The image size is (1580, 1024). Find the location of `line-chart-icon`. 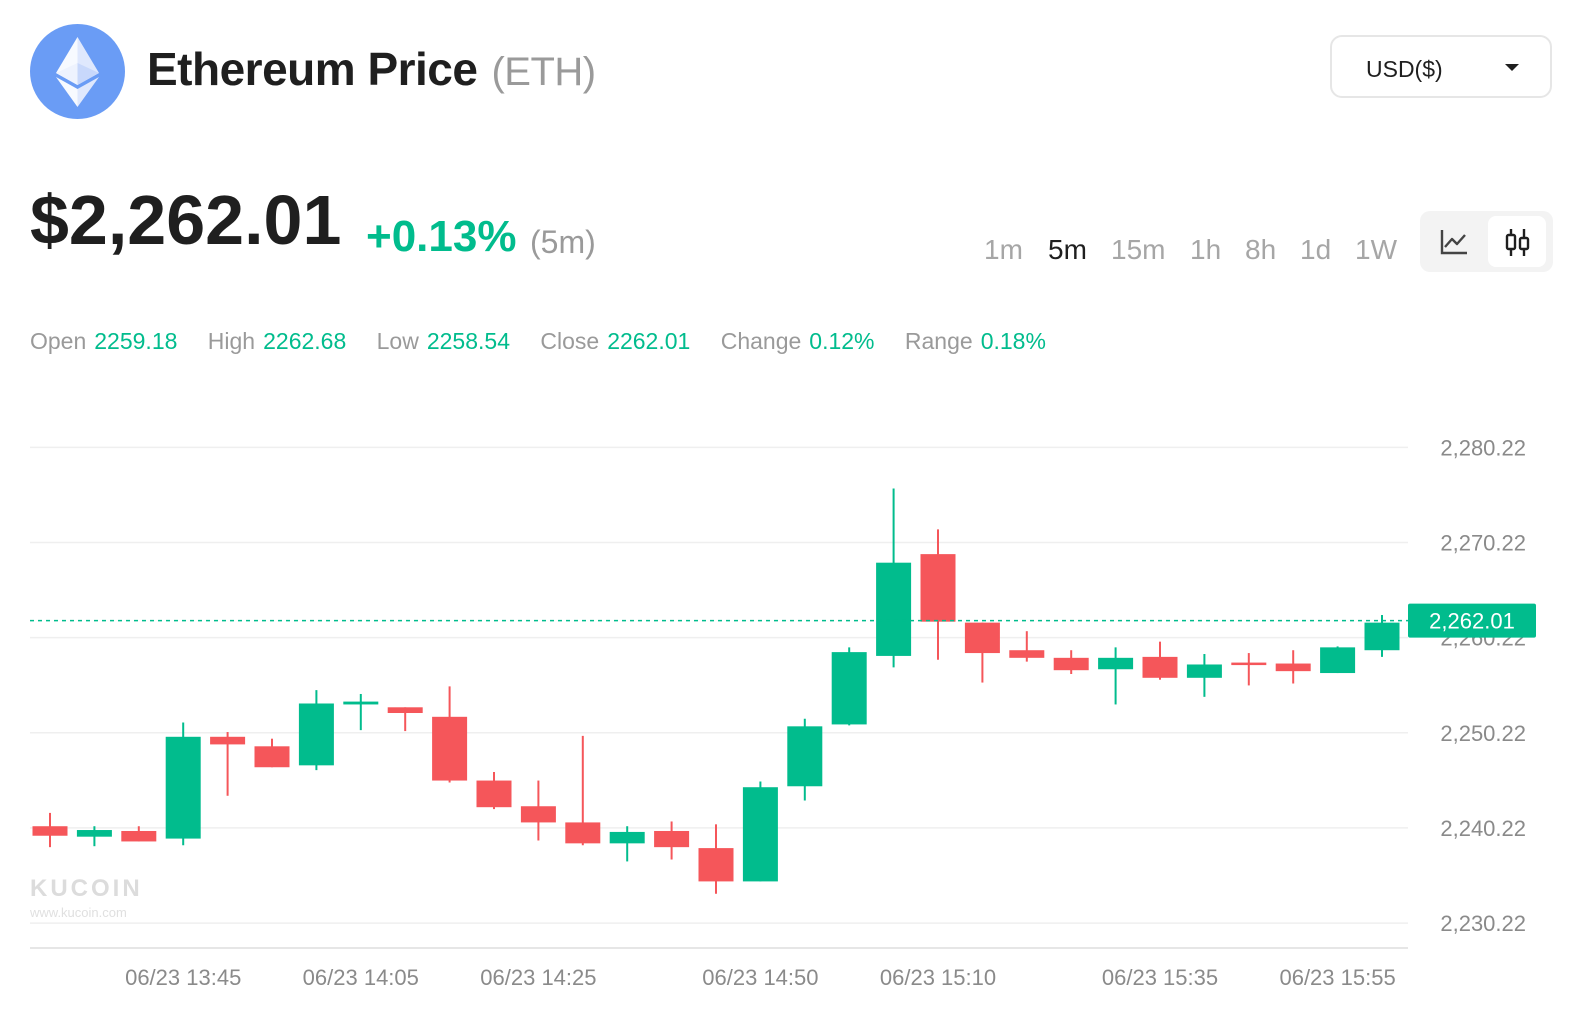

line-chart-icon is located at coordinates (1453, 242).